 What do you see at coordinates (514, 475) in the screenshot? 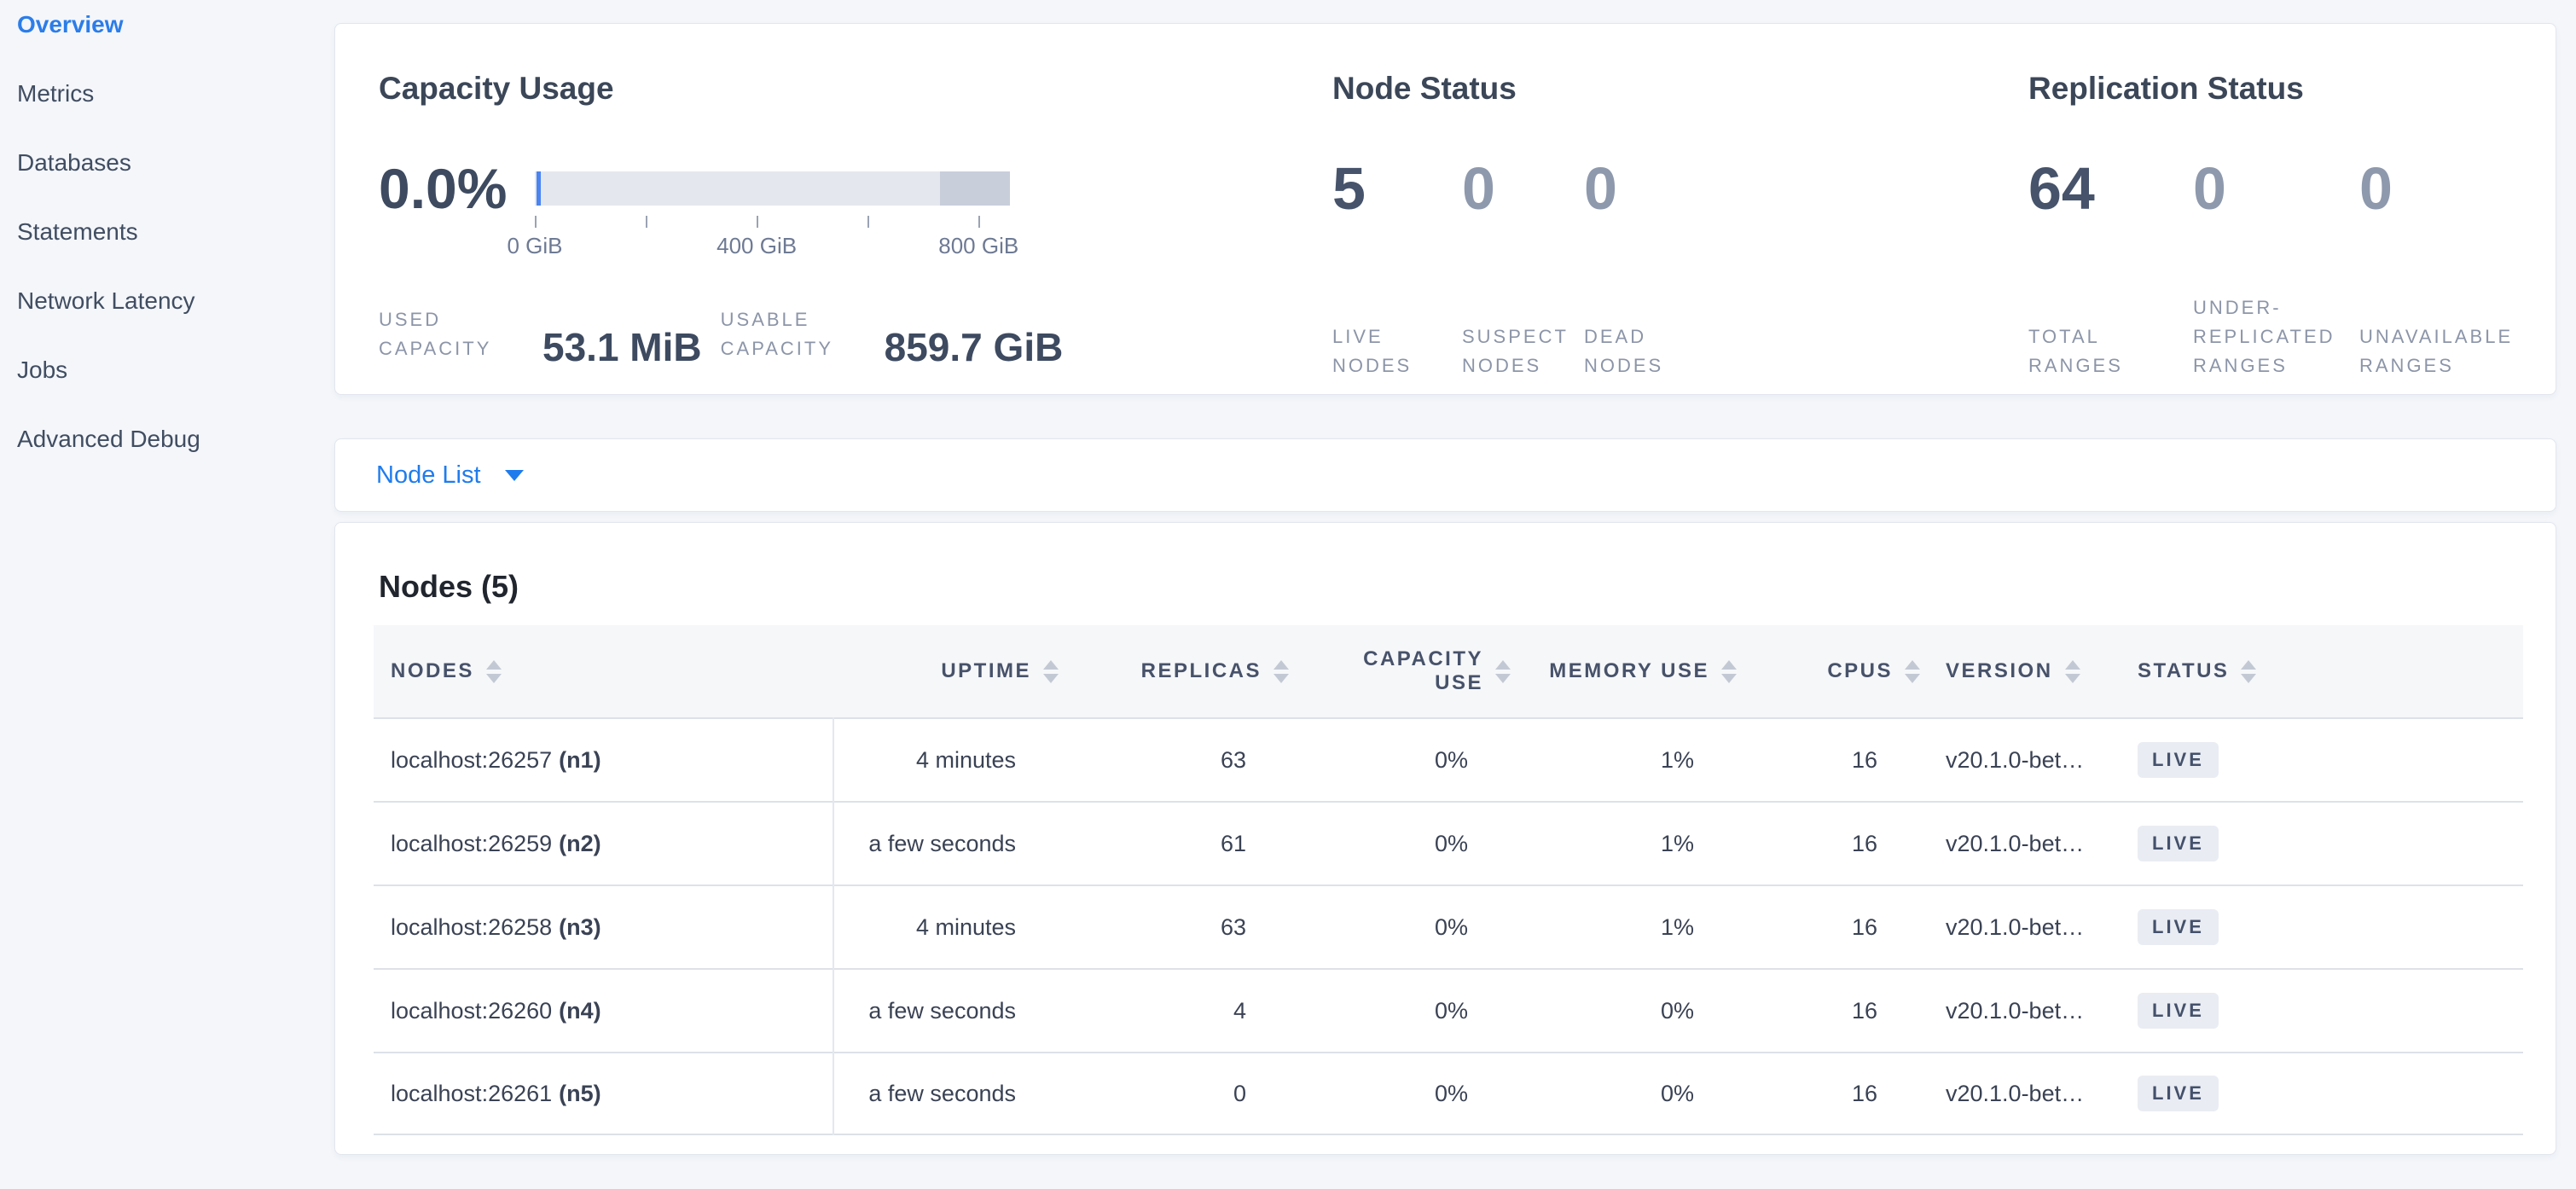
I see `chevron-down-icon` at bounding box center [514, 475].